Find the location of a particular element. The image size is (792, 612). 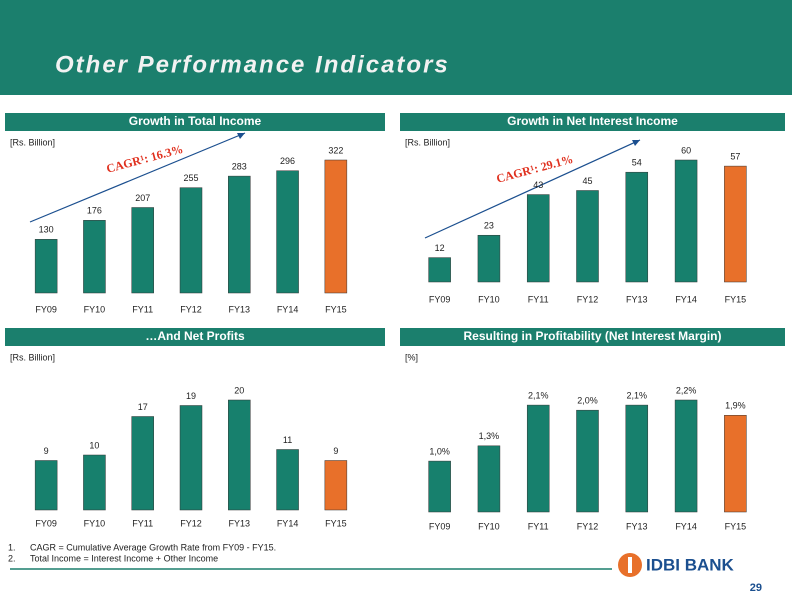

footnote-number: 1. is located at coordinates (12, 547).